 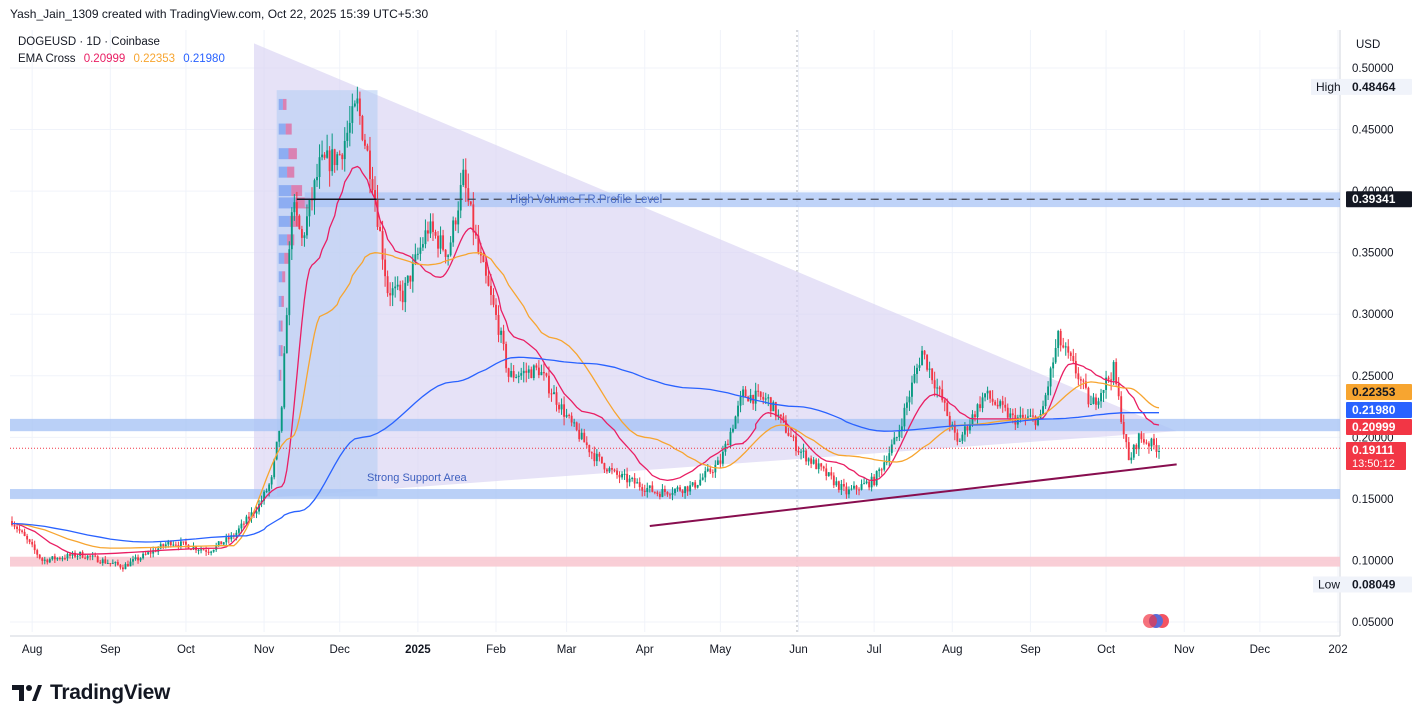 What do you see at coordinates (1374, 427) in the screenshot?
I see `ema-fast-price: 0.20999` at bounding box center [1374, 427].